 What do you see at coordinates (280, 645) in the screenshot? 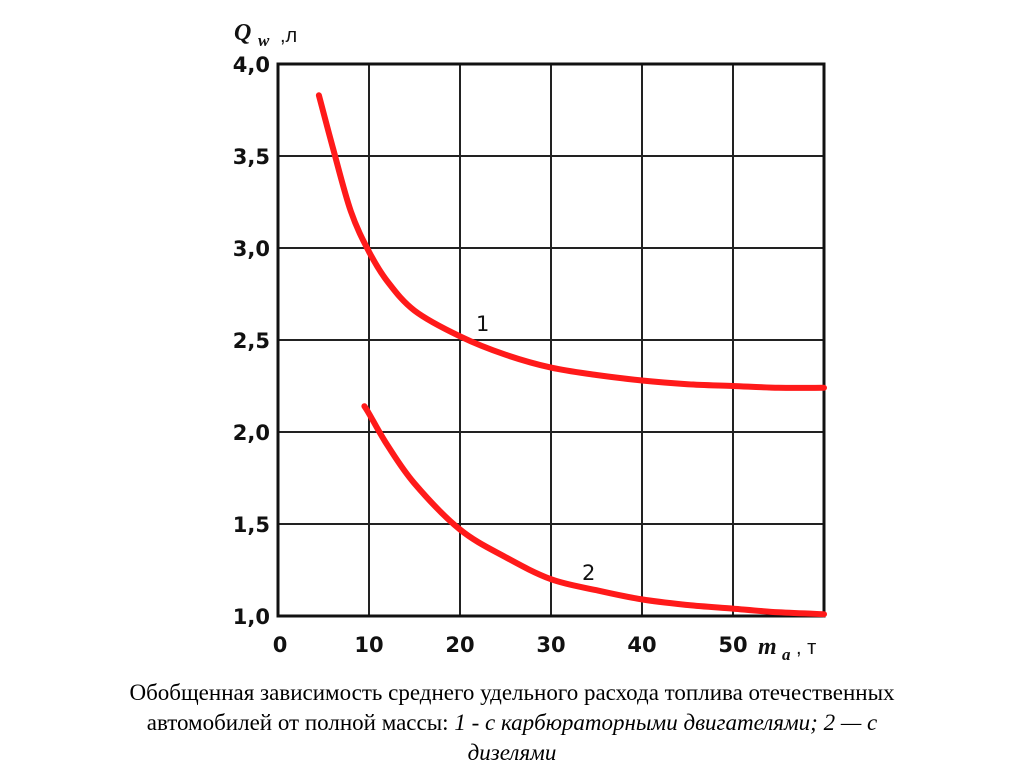
I see `x-tick-label: 0` at bounding box center [280, 645].